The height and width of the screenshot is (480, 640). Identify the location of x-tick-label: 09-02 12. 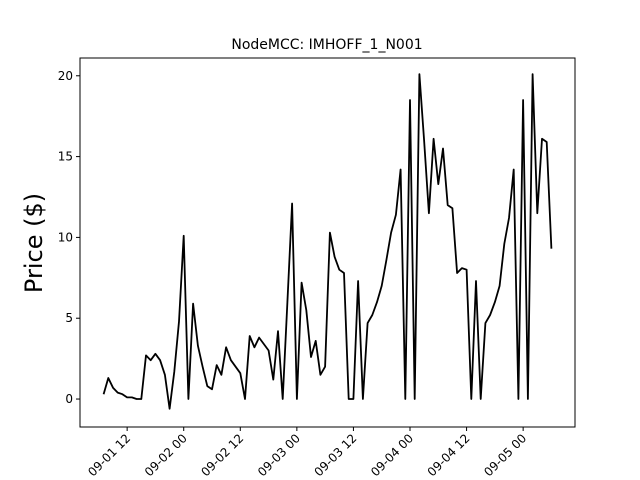
(222, 455).